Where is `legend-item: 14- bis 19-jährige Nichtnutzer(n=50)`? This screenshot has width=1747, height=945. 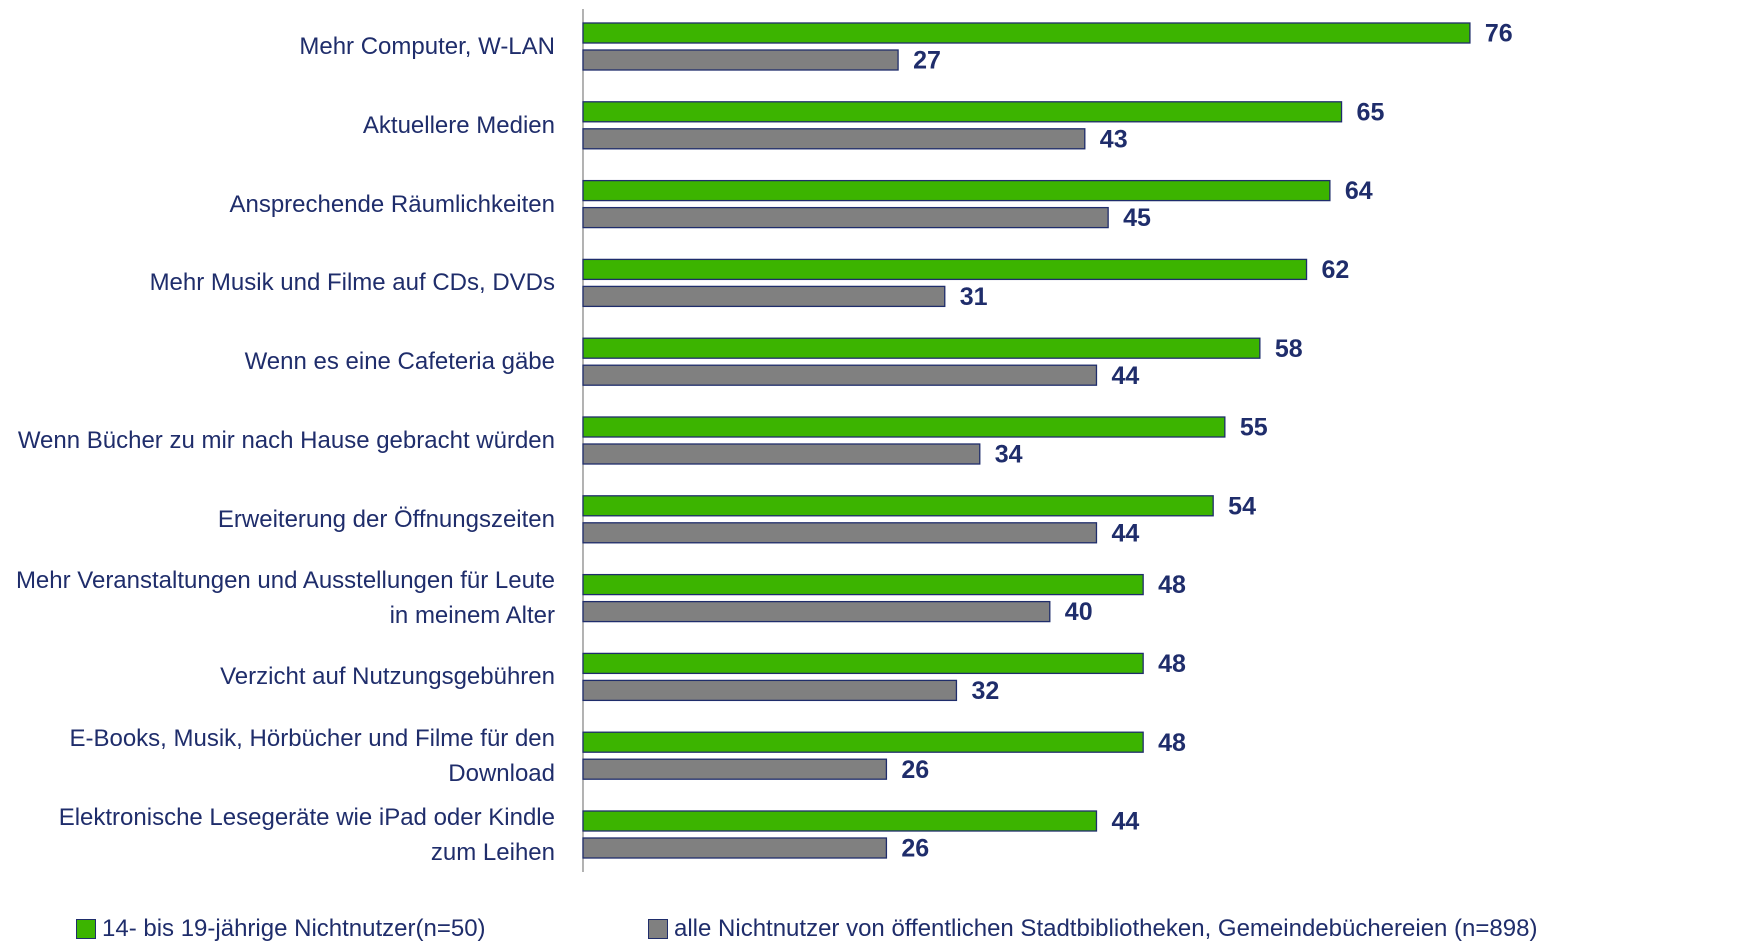
legend-item: 14- bis 19-jährige Nichtnutzer(n=50) is located at coordinates (281, 929).